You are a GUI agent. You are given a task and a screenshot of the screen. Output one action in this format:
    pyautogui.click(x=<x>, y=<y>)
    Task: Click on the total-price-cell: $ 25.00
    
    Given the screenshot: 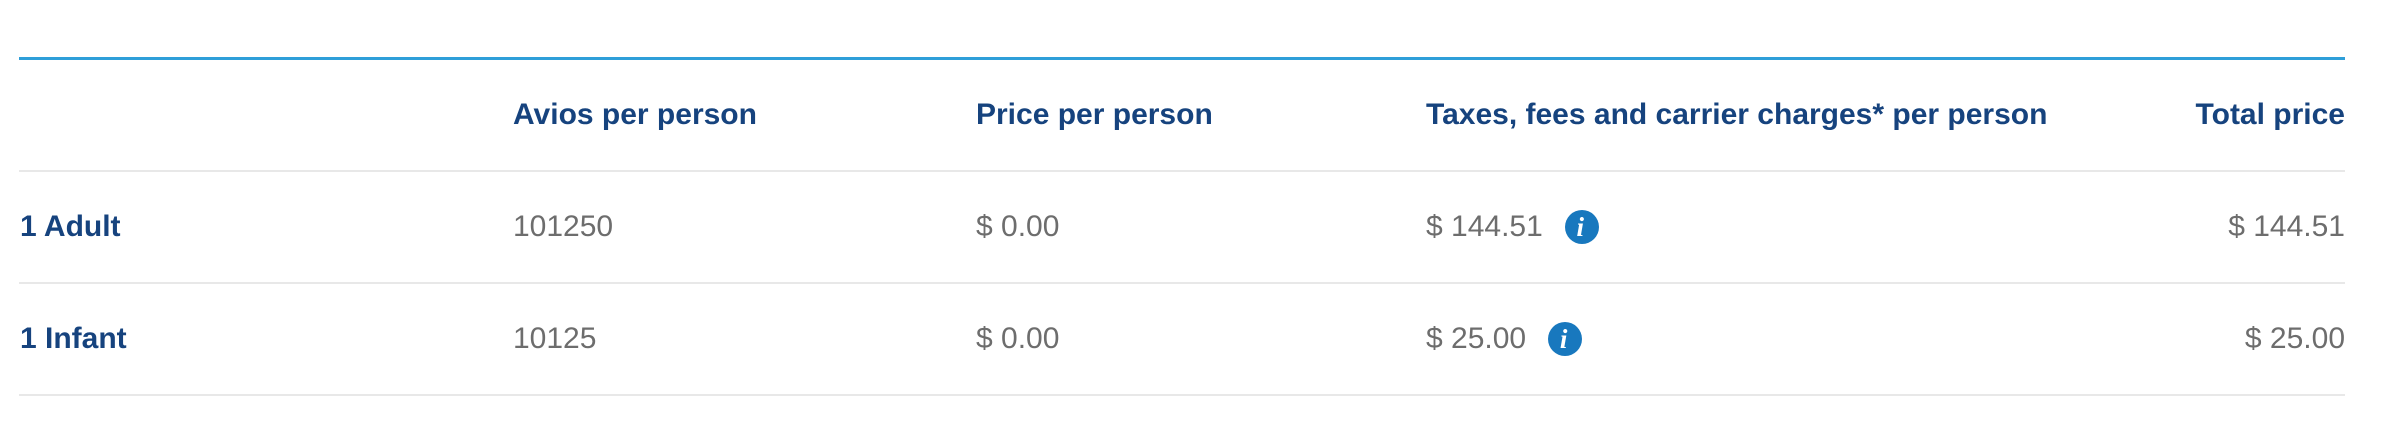 What is the action you would take?
    pyautogui.click(x=2294, y=338)
    